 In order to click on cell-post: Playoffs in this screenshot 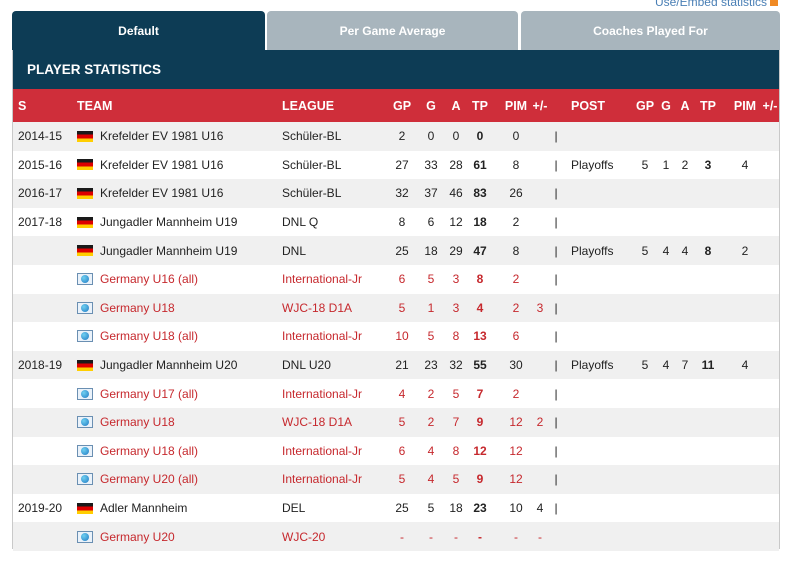, I will do `click(592, 250)`.